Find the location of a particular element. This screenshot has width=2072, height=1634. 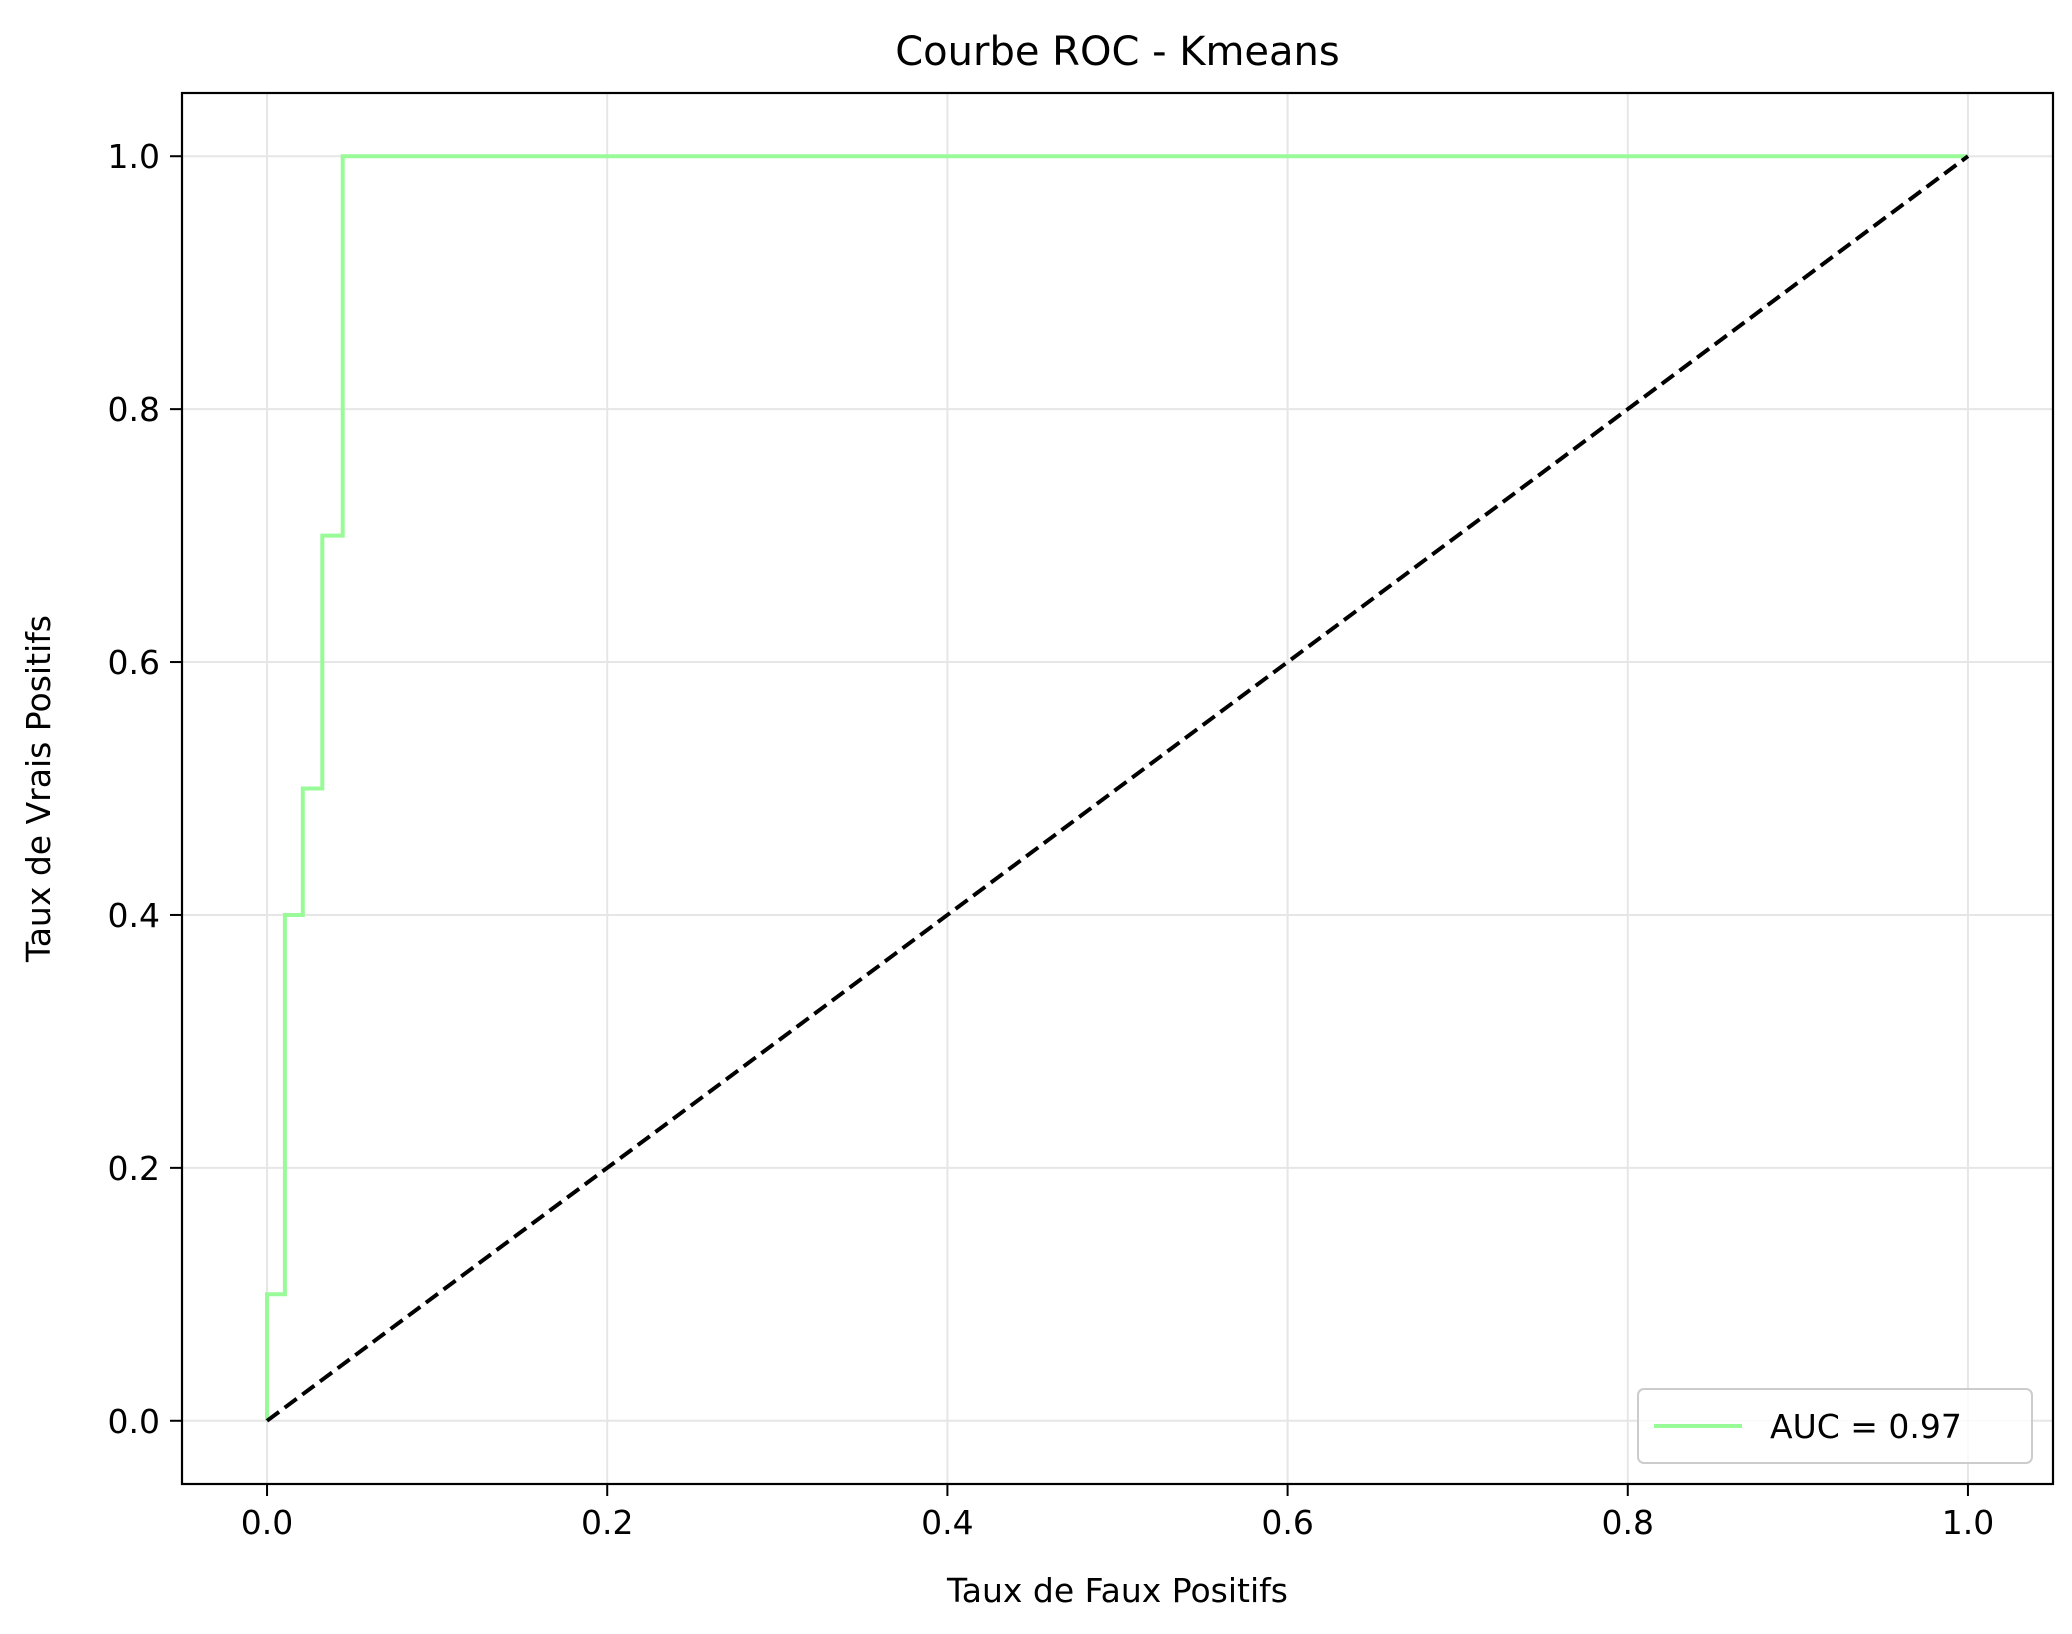

y-tick-label: 0.2 is located at coordinates (134, 1168).